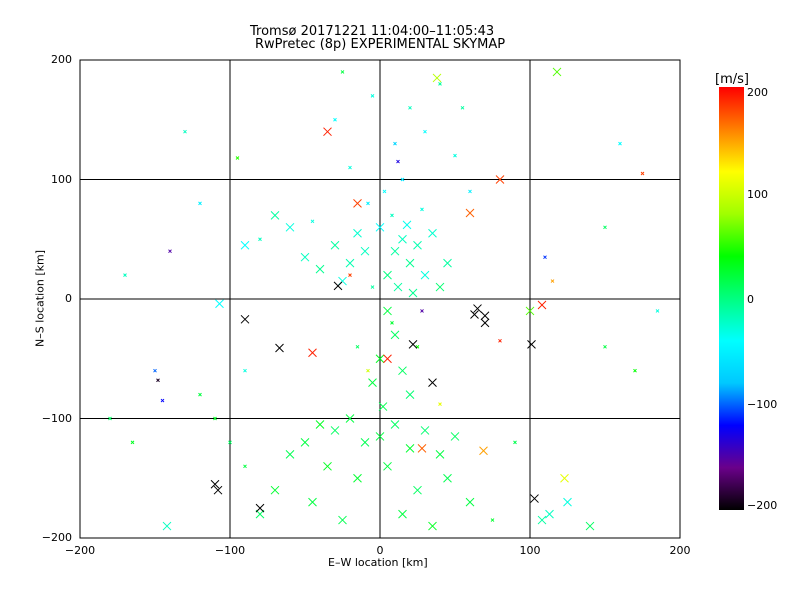  I want to click on x-axis-label: E–W location [km], so click(378, 562).